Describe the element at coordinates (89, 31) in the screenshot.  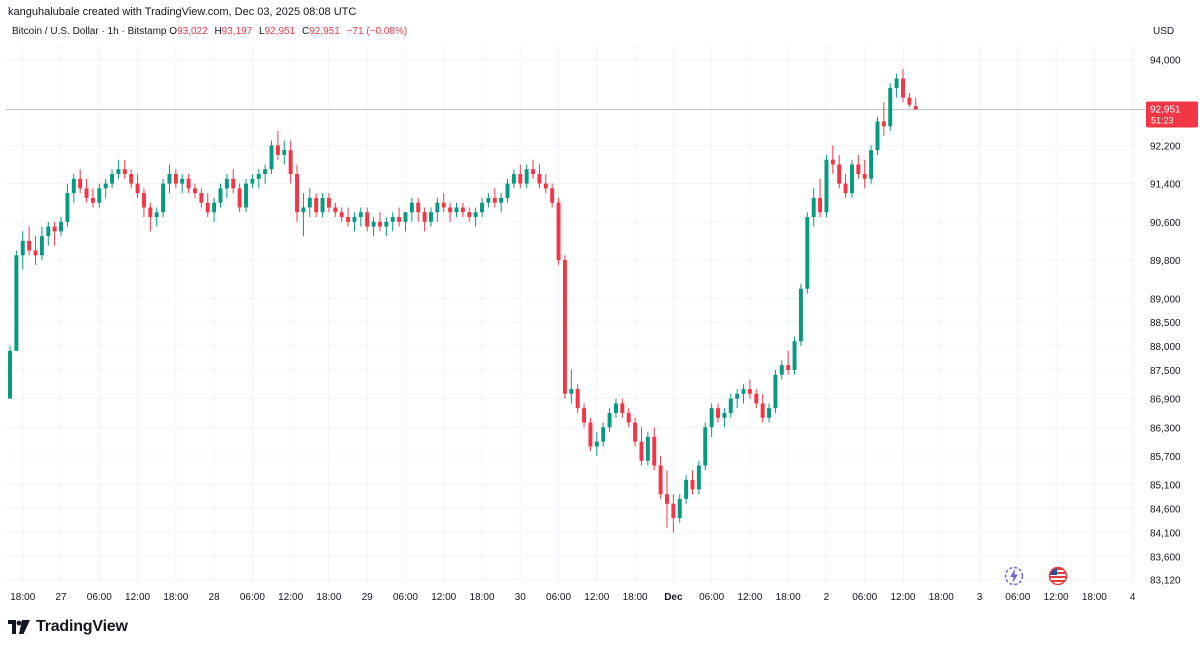
I see `symbol-title: Bitcoin / U.S. Dollar · 1h · Bitstamp` at that location.